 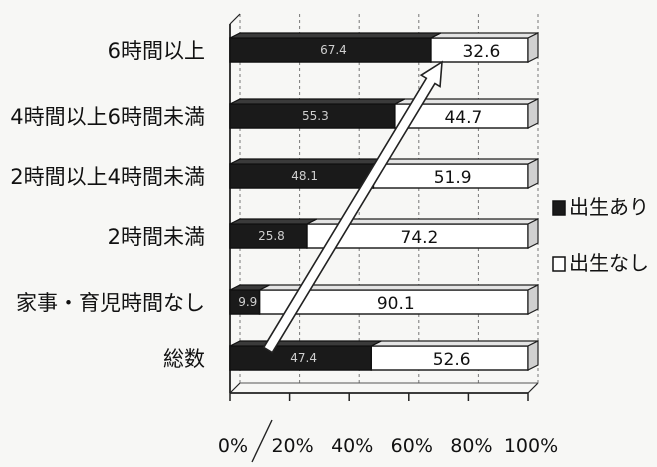 I want to click on data-label-nashi: 32.6, so click(x=481, y=52).